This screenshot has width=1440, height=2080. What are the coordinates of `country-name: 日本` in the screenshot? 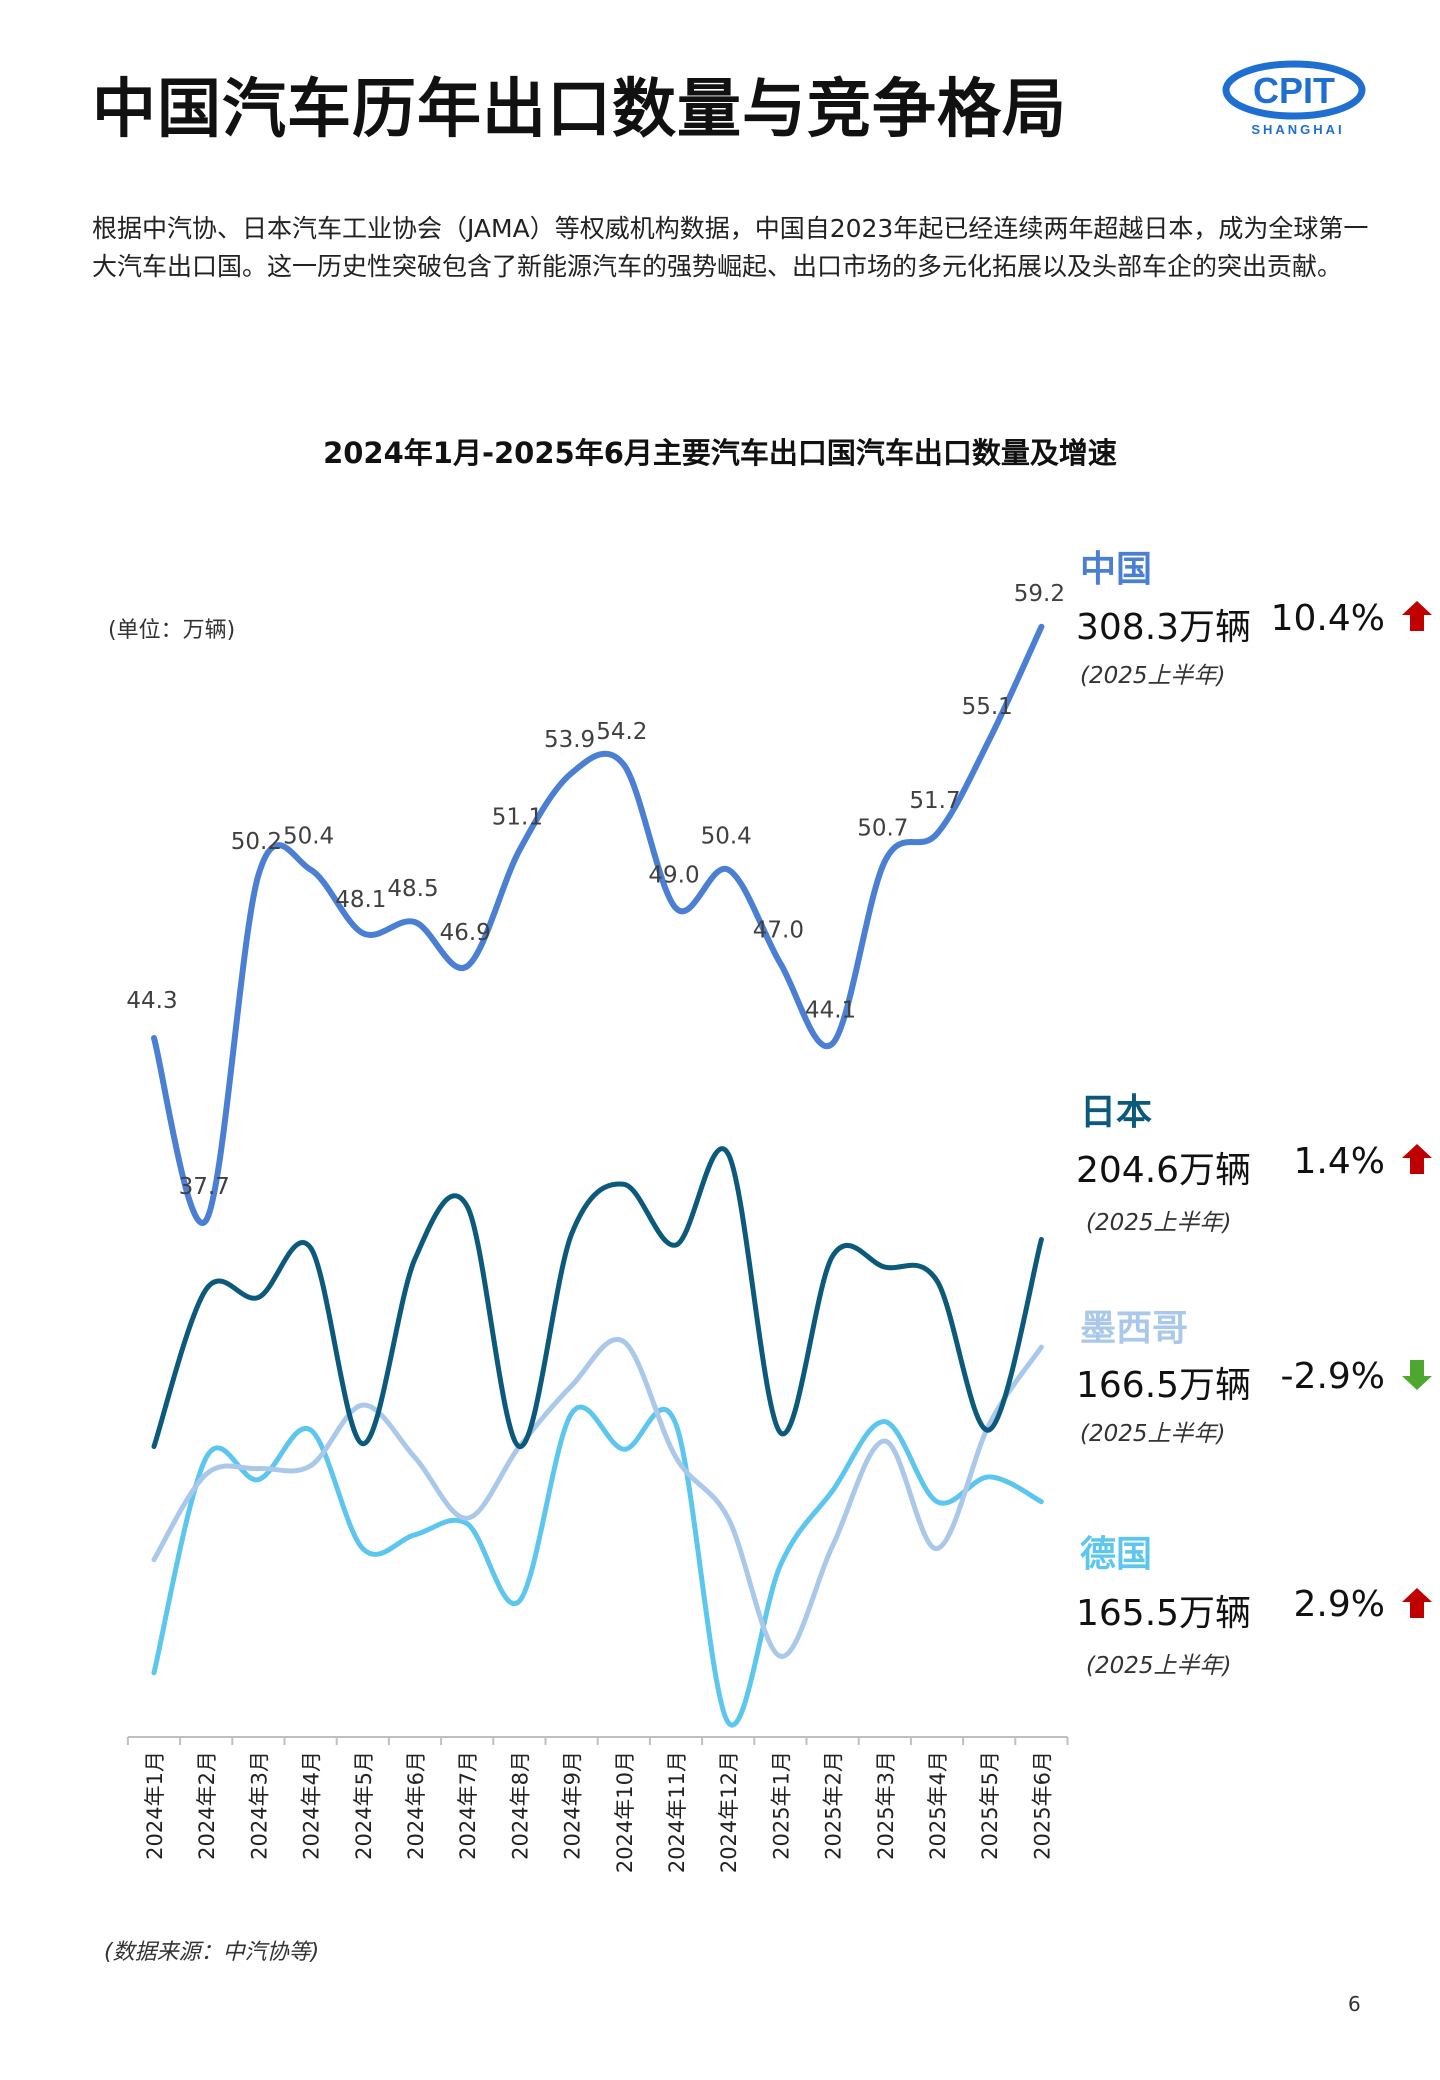 It's located at (1116, 1112).